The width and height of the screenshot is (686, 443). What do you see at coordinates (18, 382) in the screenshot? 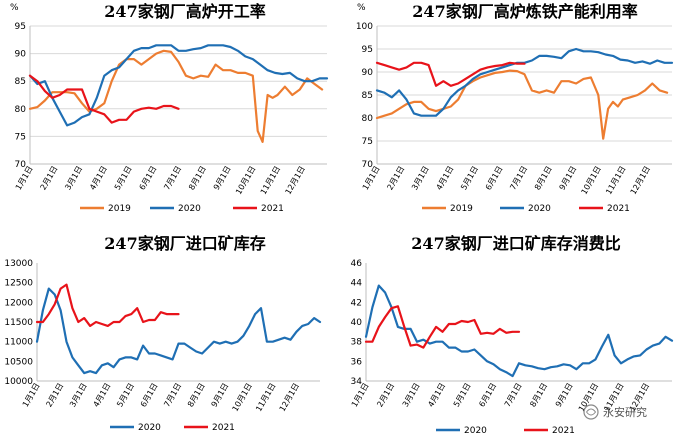
I see `y-tick-label: 10000` at bounding box center [18, 382].